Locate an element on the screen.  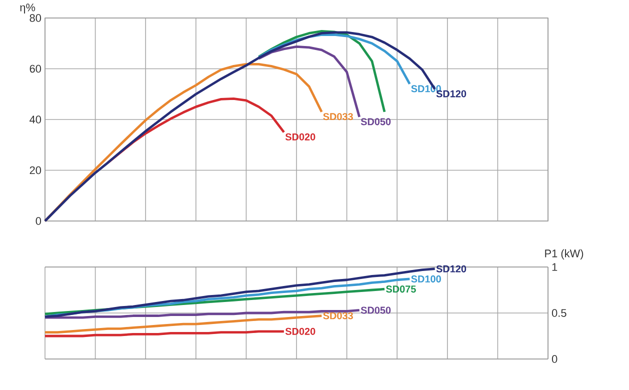
y-tick-label: 1 is located at coordinates (555, 267).